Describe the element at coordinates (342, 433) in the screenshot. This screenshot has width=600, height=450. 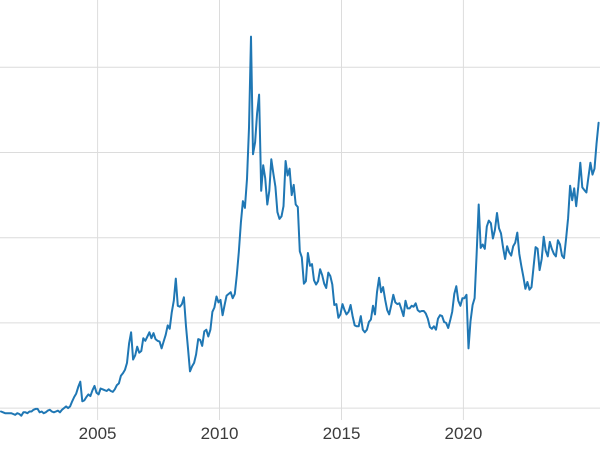
I see `x-tick-label: 2015` at that location.